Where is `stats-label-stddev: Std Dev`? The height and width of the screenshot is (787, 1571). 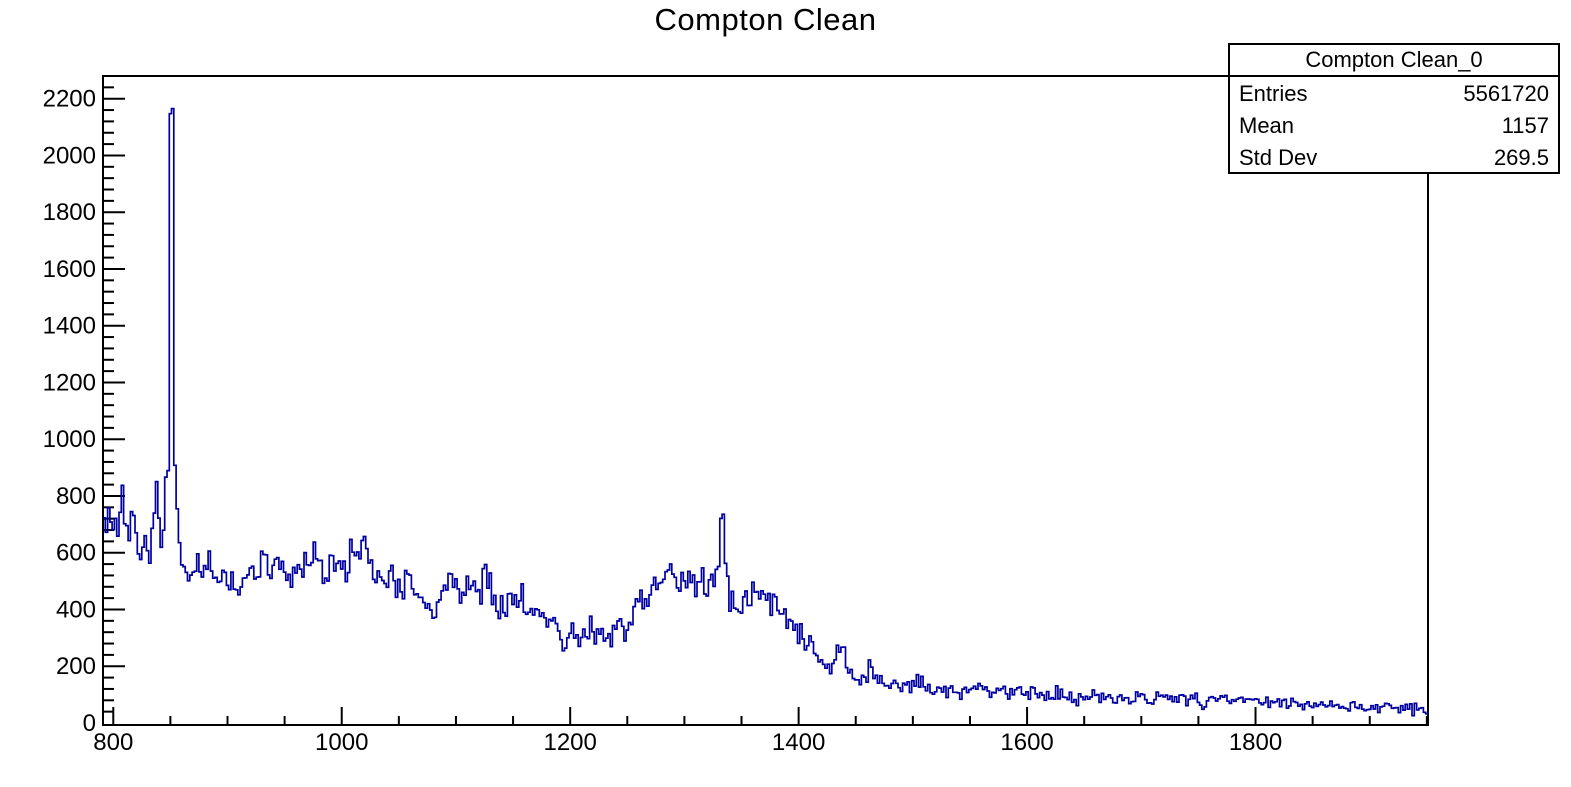 stats-label-stddev: Std Dev is located at coordinates (1278, 157).